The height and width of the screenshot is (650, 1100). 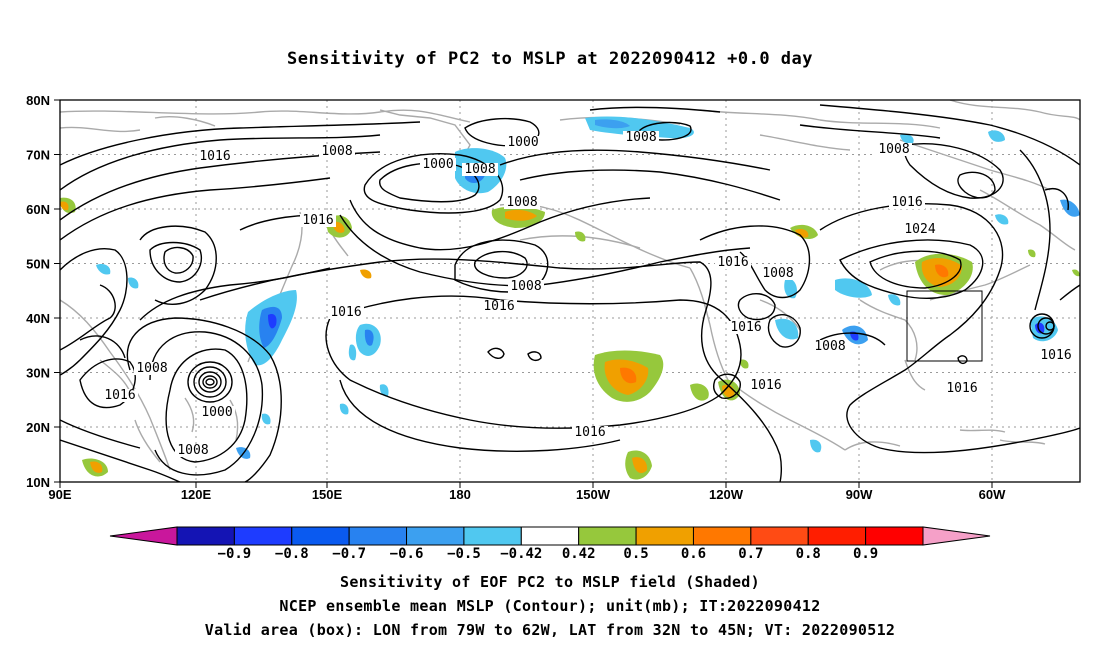 I want to click on lat-label: 30N, so click(x=38, y=373).